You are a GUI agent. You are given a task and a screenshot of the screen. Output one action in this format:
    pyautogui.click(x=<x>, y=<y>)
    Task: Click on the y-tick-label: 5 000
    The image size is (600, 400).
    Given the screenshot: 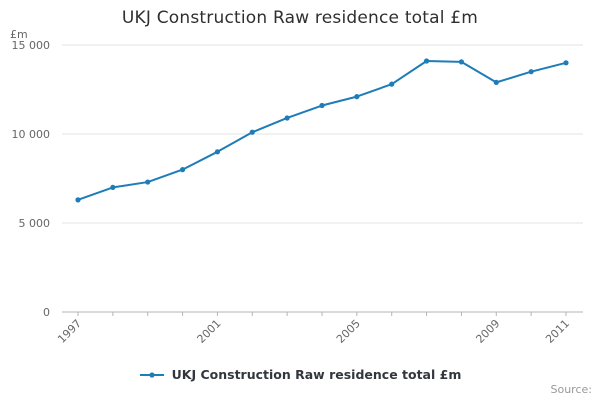 What is the action you would take?
    pyautogui.click(x=35, y=223)
    